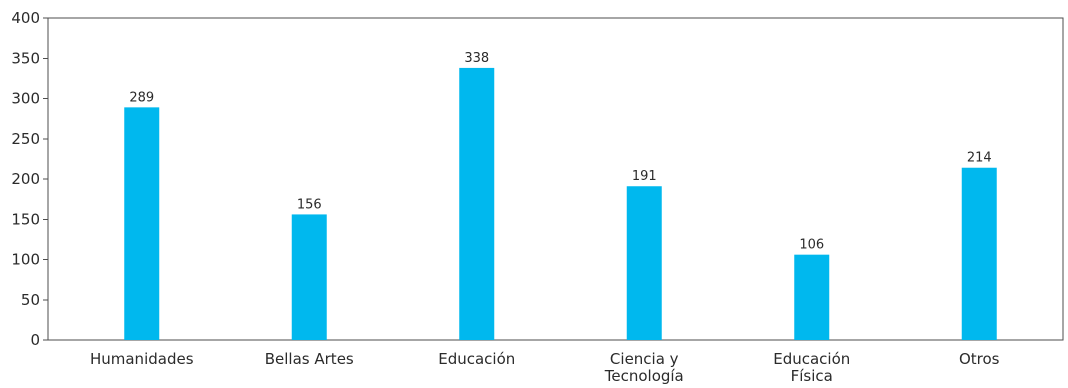 This screenshot has width=1068, height=388. What do you see at coordinates (476, 359) in the screenshot?
I see `x-tick-label: Educación` at bounding box center [476, 359].